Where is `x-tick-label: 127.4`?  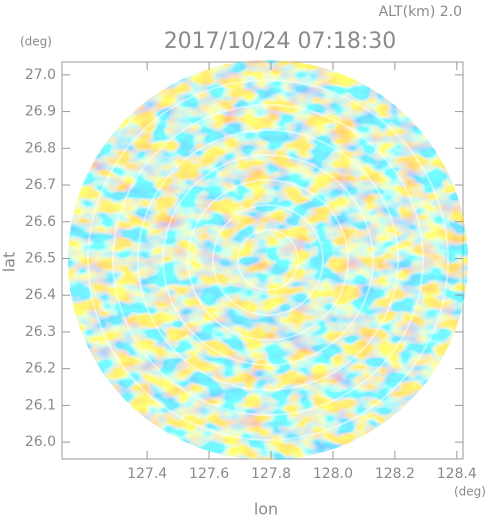 x-tick-label: 127.4 is located at coordinates (147, 474).